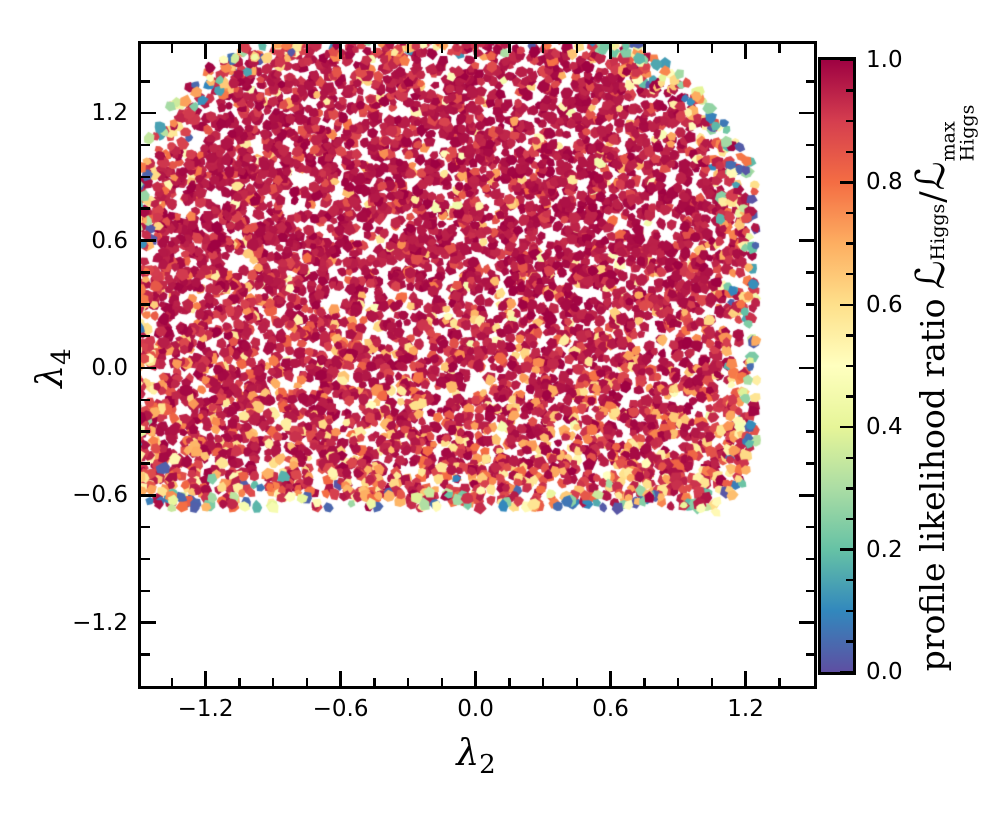  I want to click on x-axis-label-subscript: 2, so click(487, 765).